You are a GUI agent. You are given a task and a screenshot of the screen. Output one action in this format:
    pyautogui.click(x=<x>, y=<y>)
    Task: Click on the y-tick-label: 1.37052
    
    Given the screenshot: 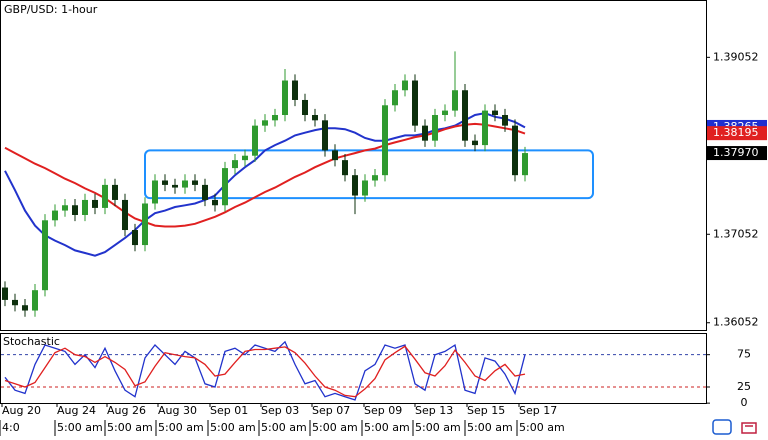 What is the action you would take?
    pyautogui.click(x=736, y=233)
    